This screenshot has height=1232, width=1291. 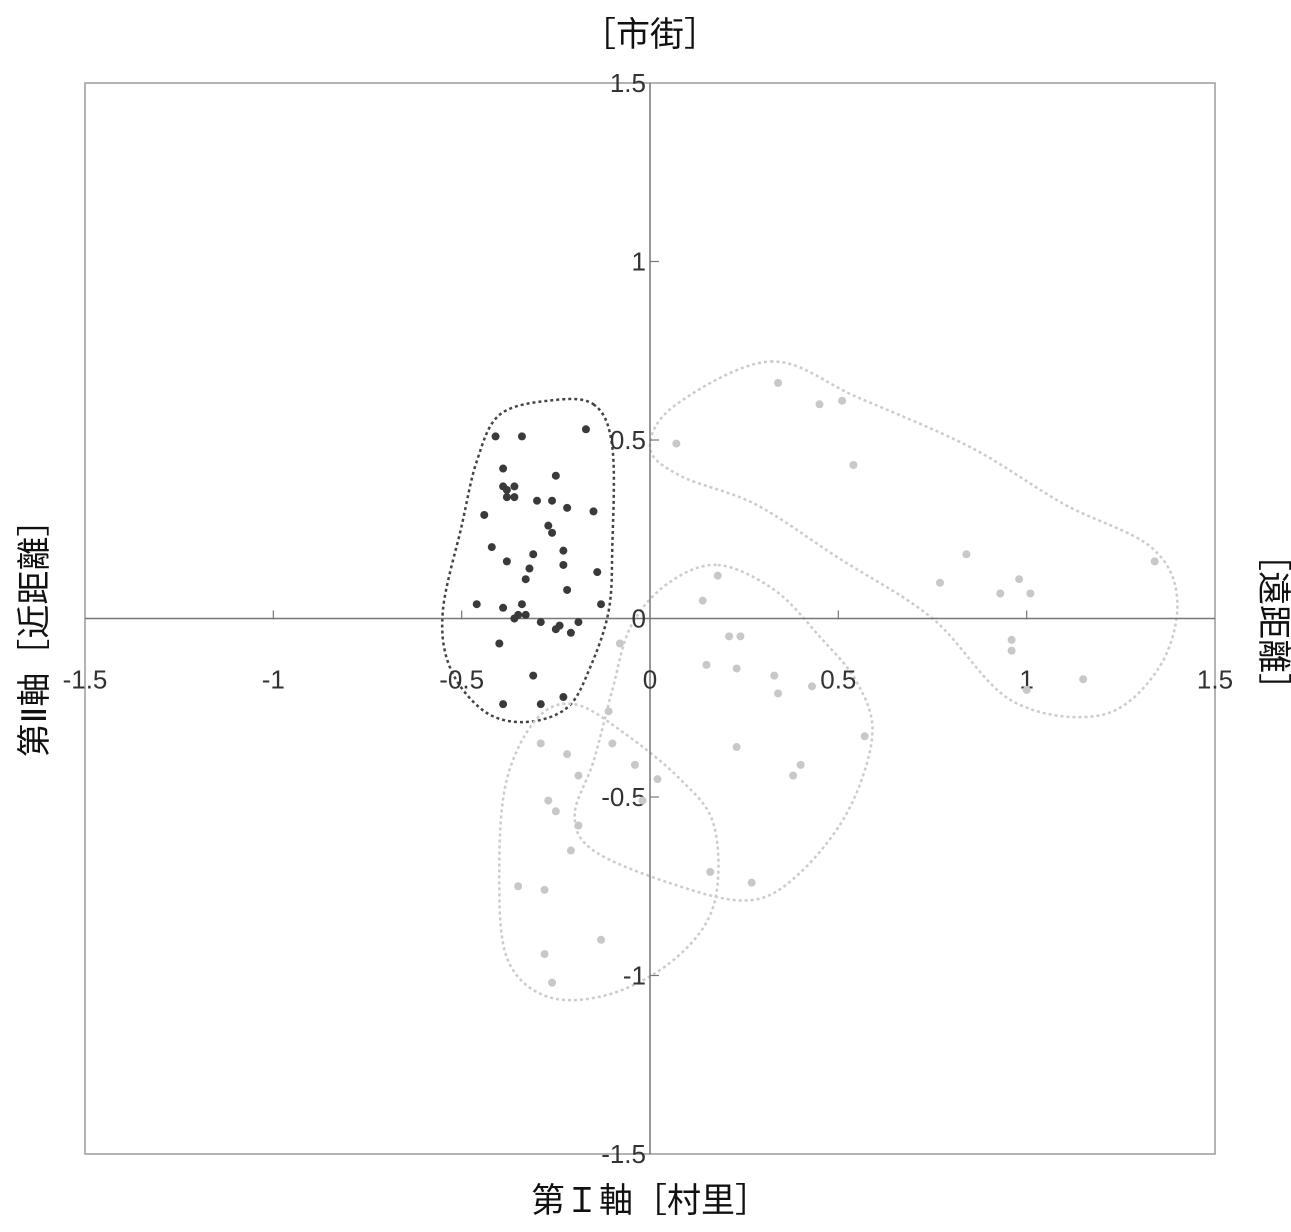 What do you see at coordinates (85, 680) in the screenshot?
I see `x-tick-label: -1.5` at bounding box center [85, 680].